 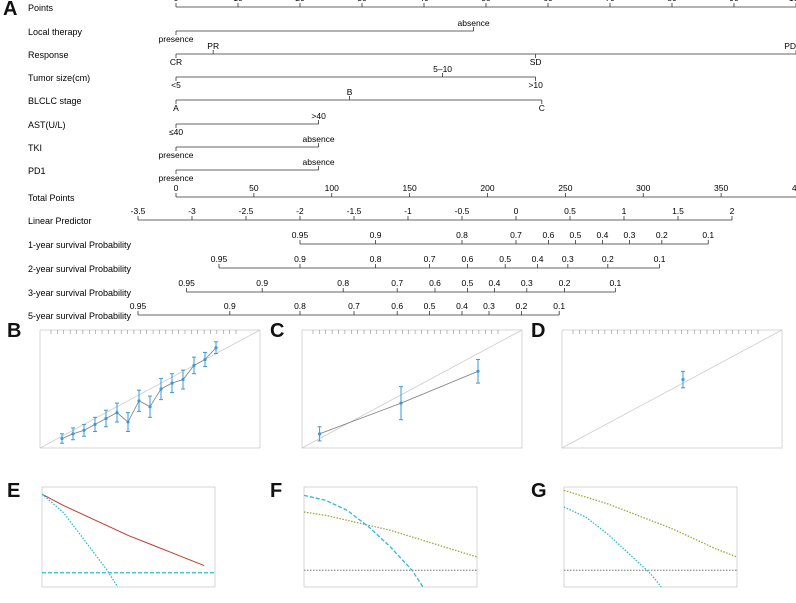 I want to click on row-label-linear-predictor: Linear Predictor, so click(x=60, y=221).